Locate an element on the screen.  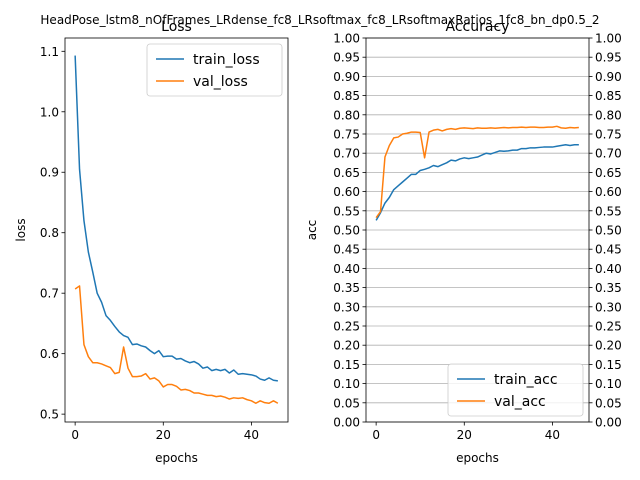
accuracy-y-tick-label: 0.80 is located at coordinates (346, 115).